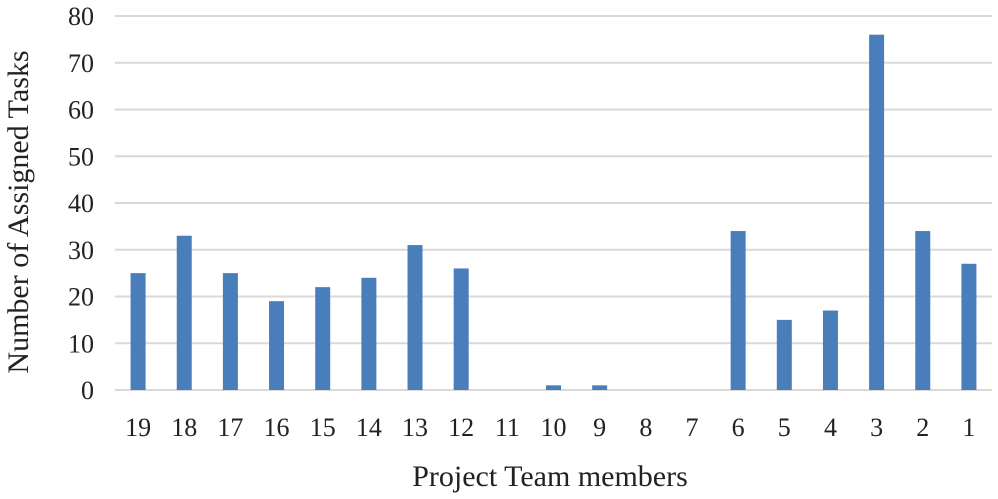  Describe the element at coordinates (599, 427) in the screenshot. I see `x-tick-label: 9` at that location.